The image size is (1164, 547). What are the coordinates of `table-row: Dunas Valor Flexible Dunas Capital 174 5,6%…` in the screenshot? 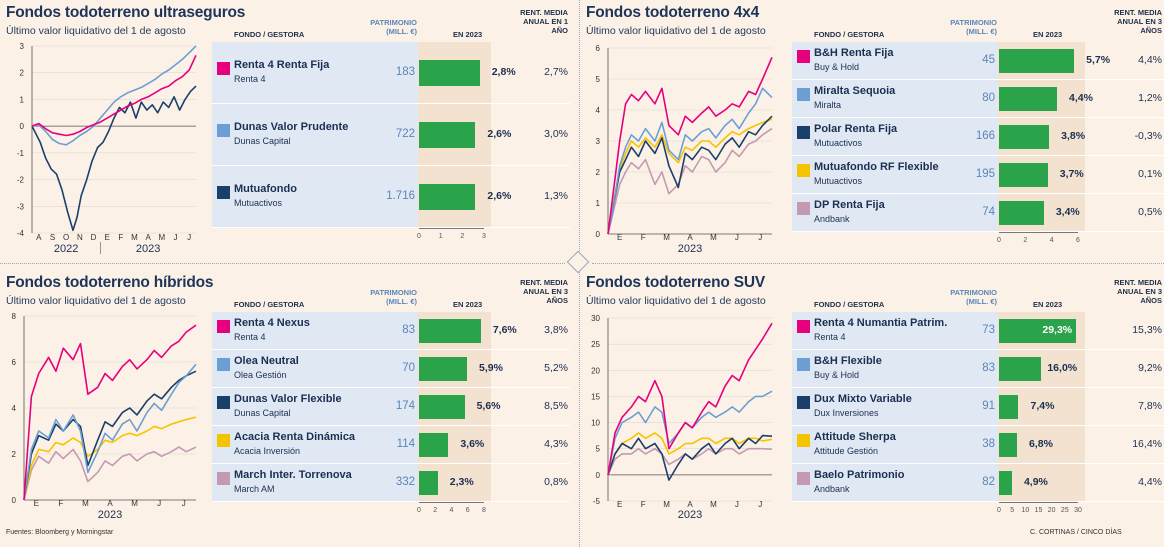 It's located at (391, 407).